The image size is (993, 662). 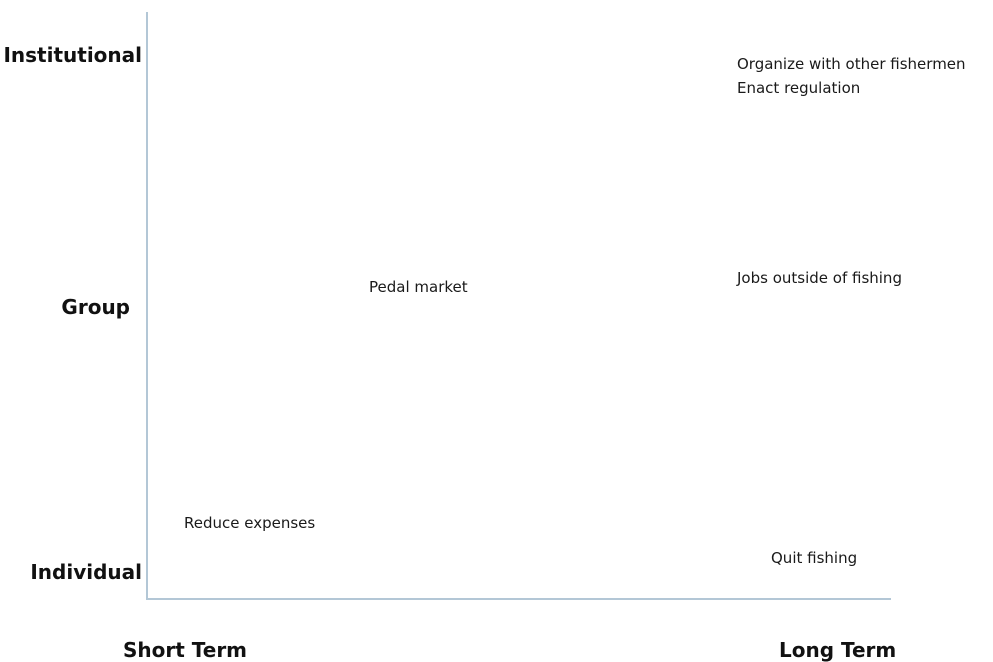 I want to click on item-enact-regulation: Enact regulation, so click(x=799, y=88).